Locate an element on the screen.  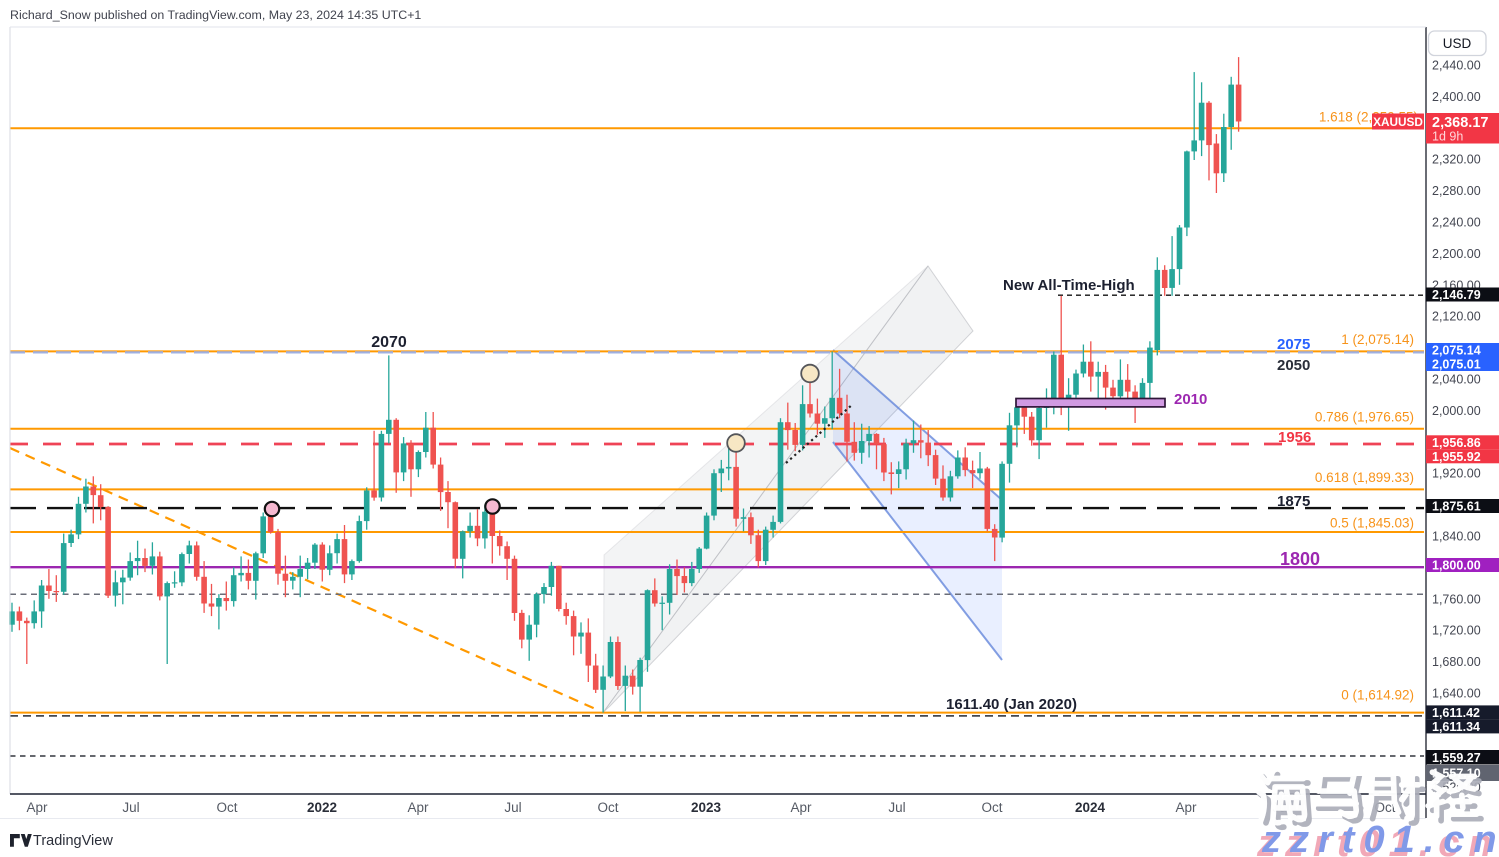
svg-text: 1,559.27 is located at coordinates (1456, 758).